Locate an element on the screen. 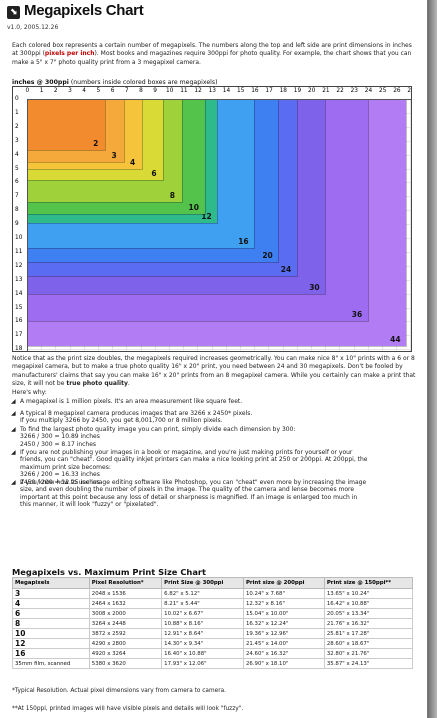  table-cell: 21.45" x 14.00" is located at coordinates (283, 643).